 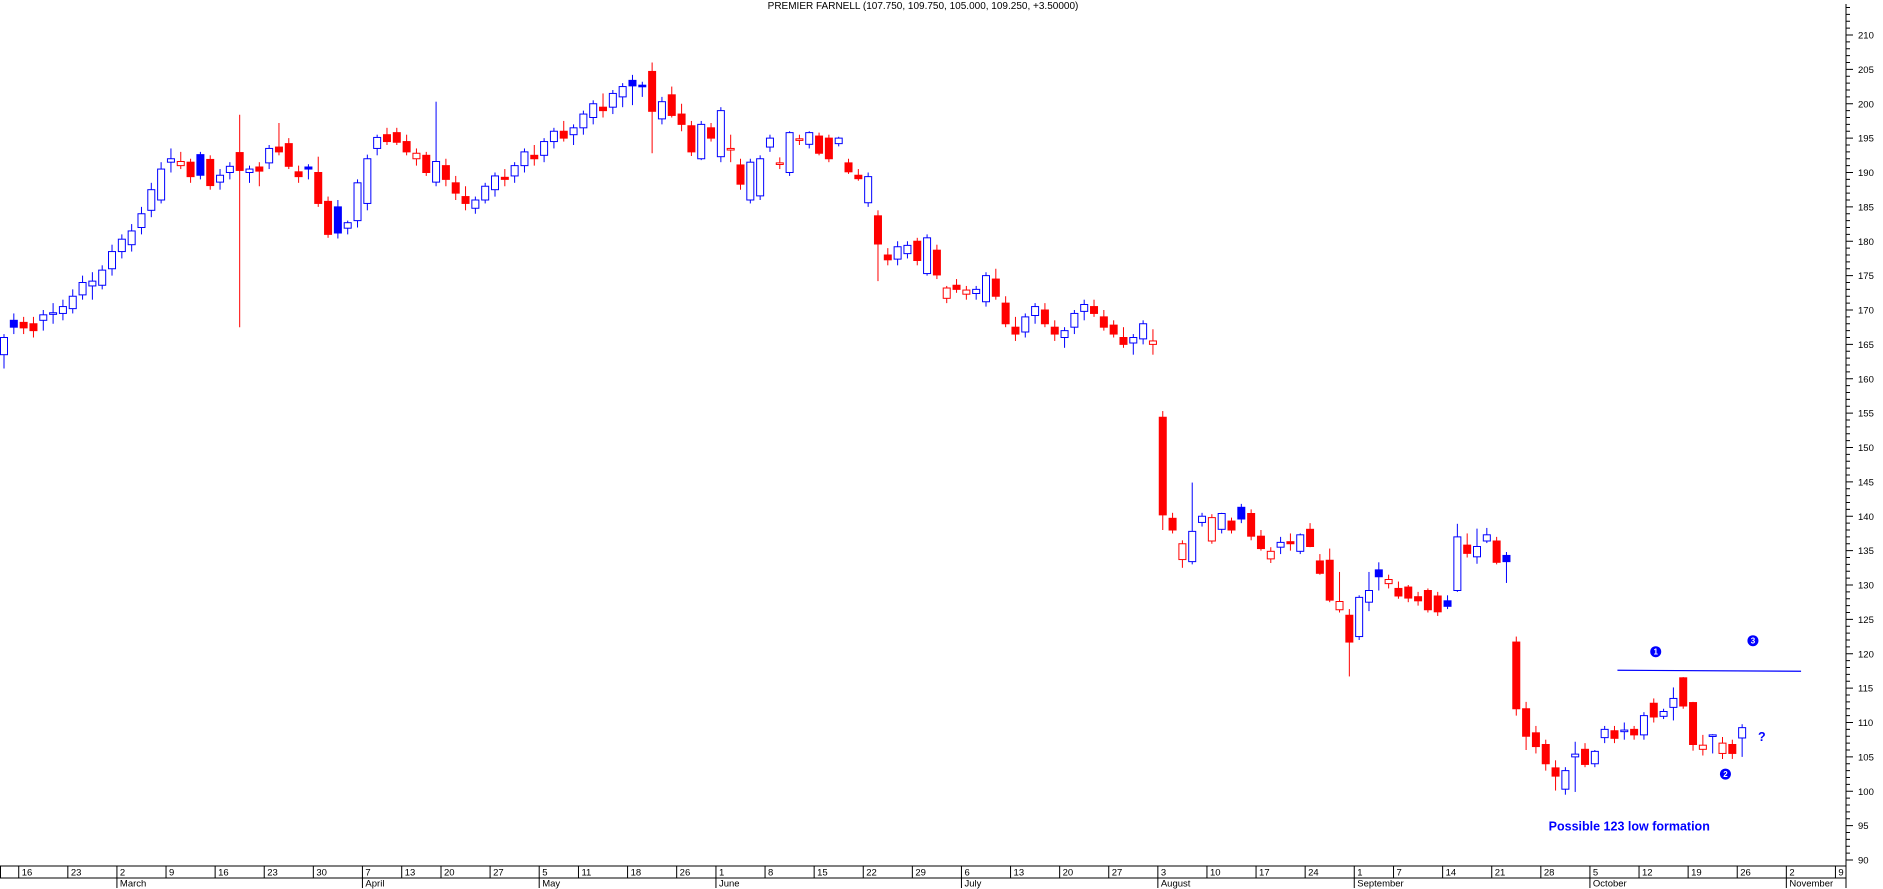 I want to click on y-axis-label: 90, so click(x=1863, y=861).